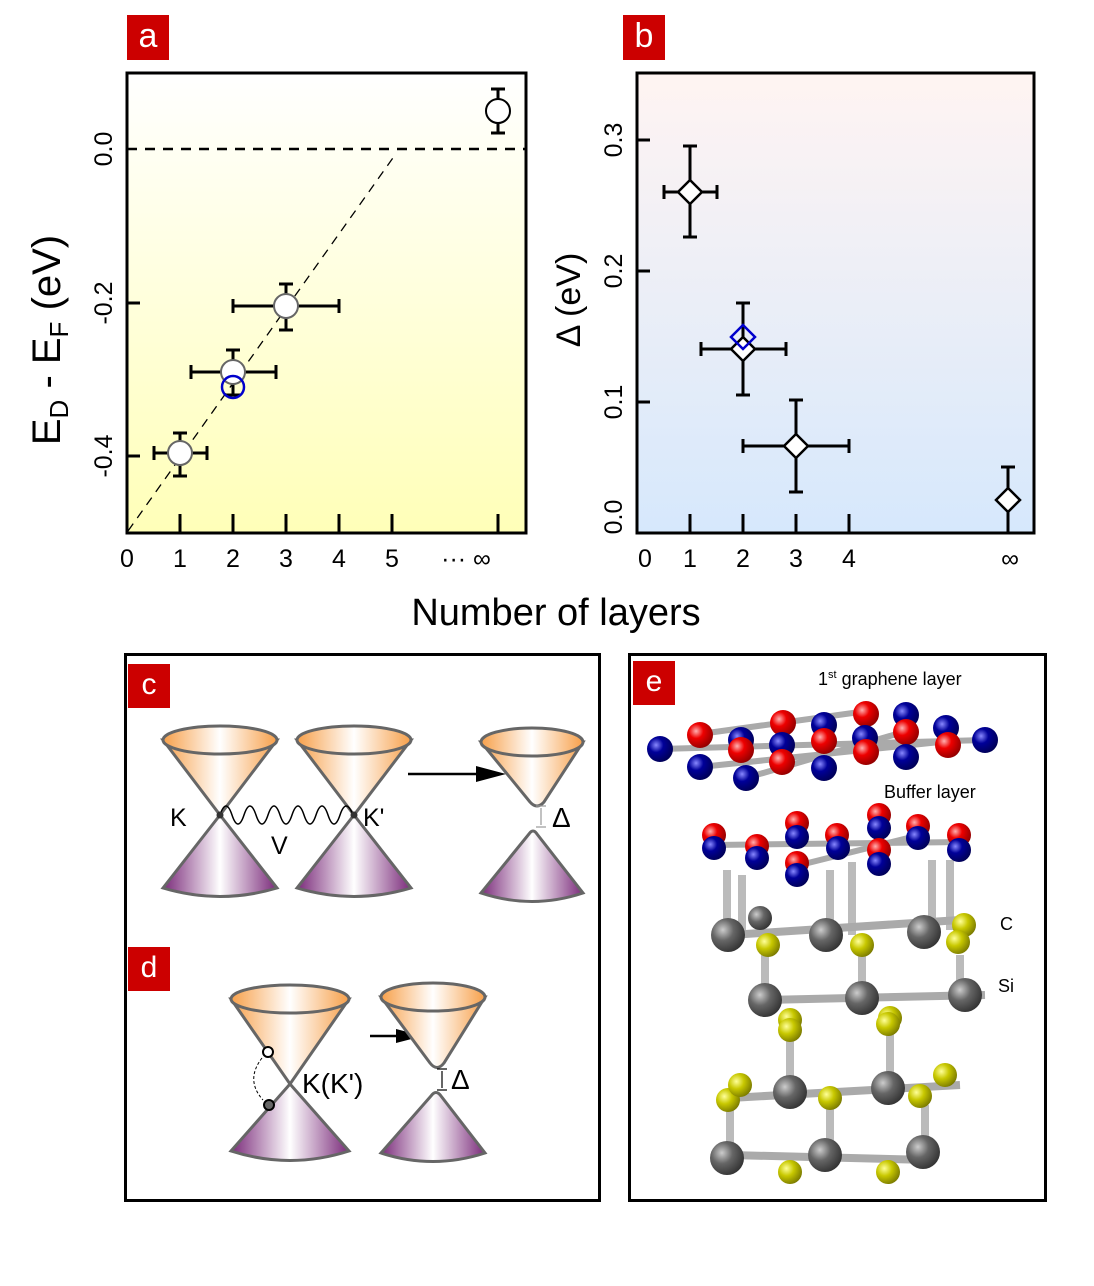  Describe the element at coordinates (339, 523) in the screenshot. I see `x-ticks-a` at that location.